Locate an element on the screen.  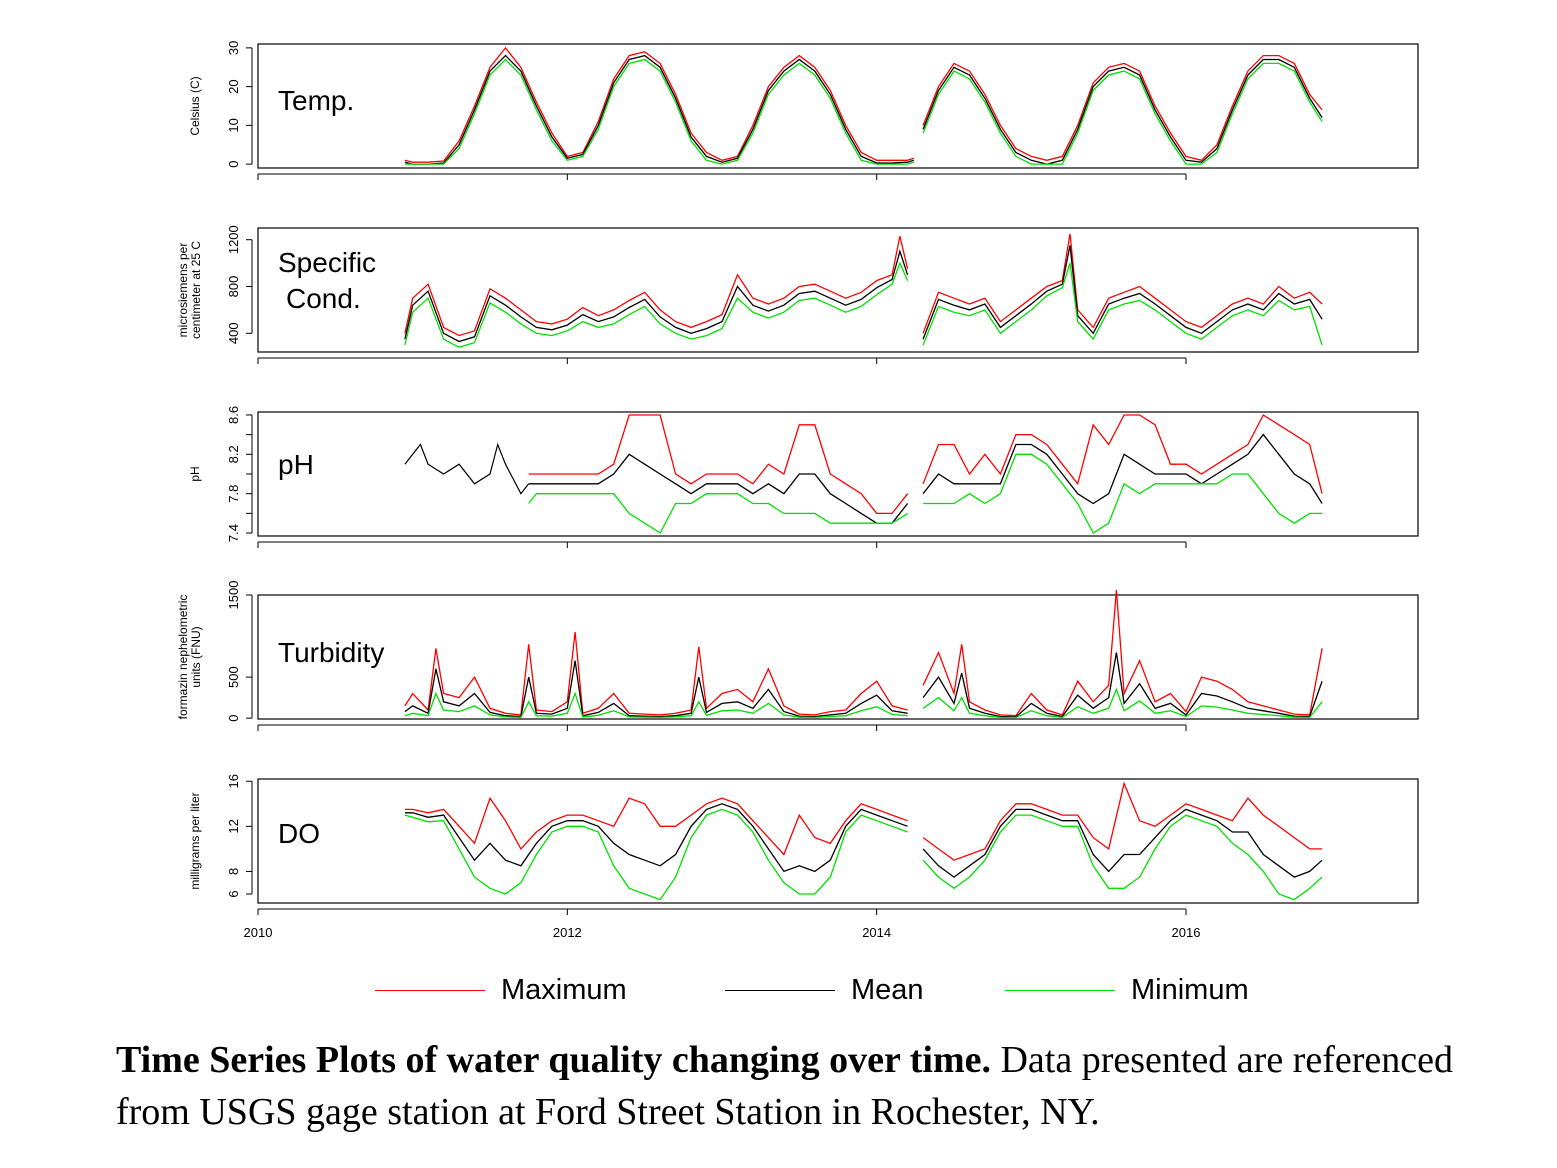
y-axis-title-line: microsiemens per is located at coordinates (183, 290).